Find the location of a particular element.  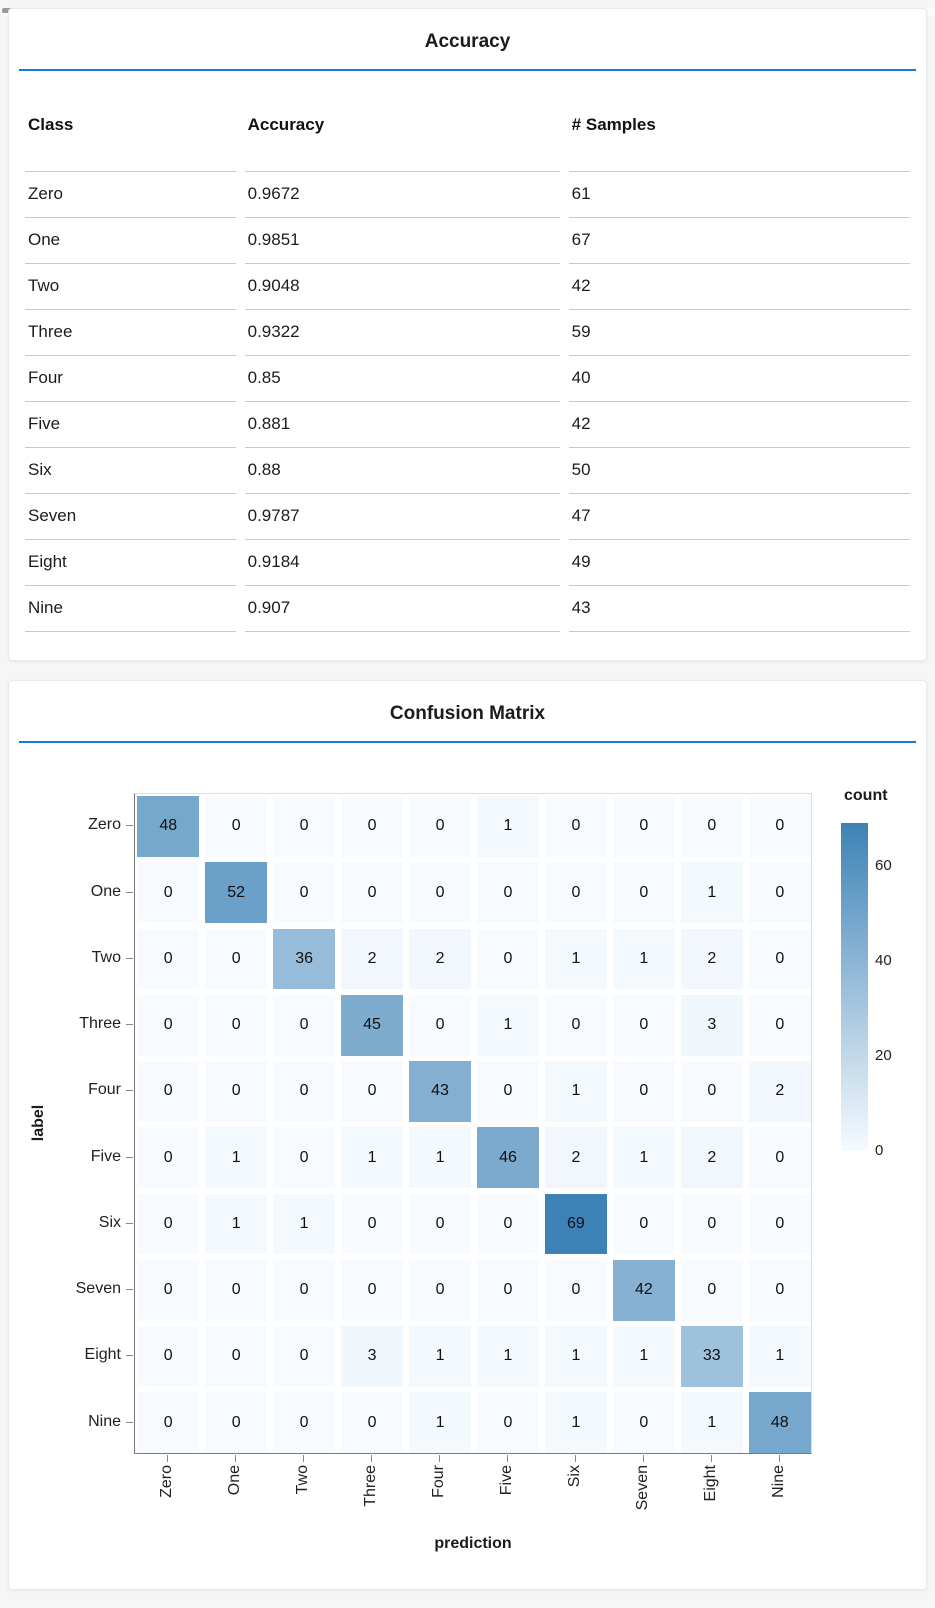

legend-tick-label: 40 is located at coordinates (883, 960).